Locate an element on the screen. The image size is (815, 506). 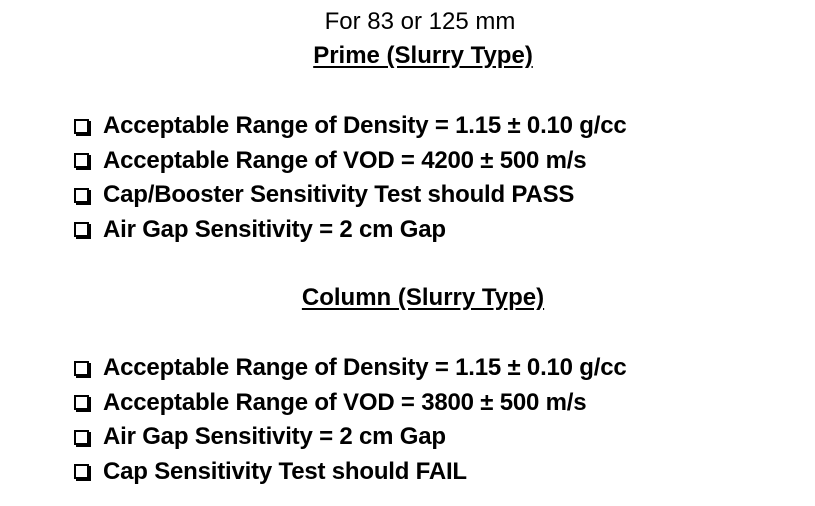
list-item-label: Acceptable Range of VOD = 4200 ± 500 m/s is located at coordinates (345, 160).